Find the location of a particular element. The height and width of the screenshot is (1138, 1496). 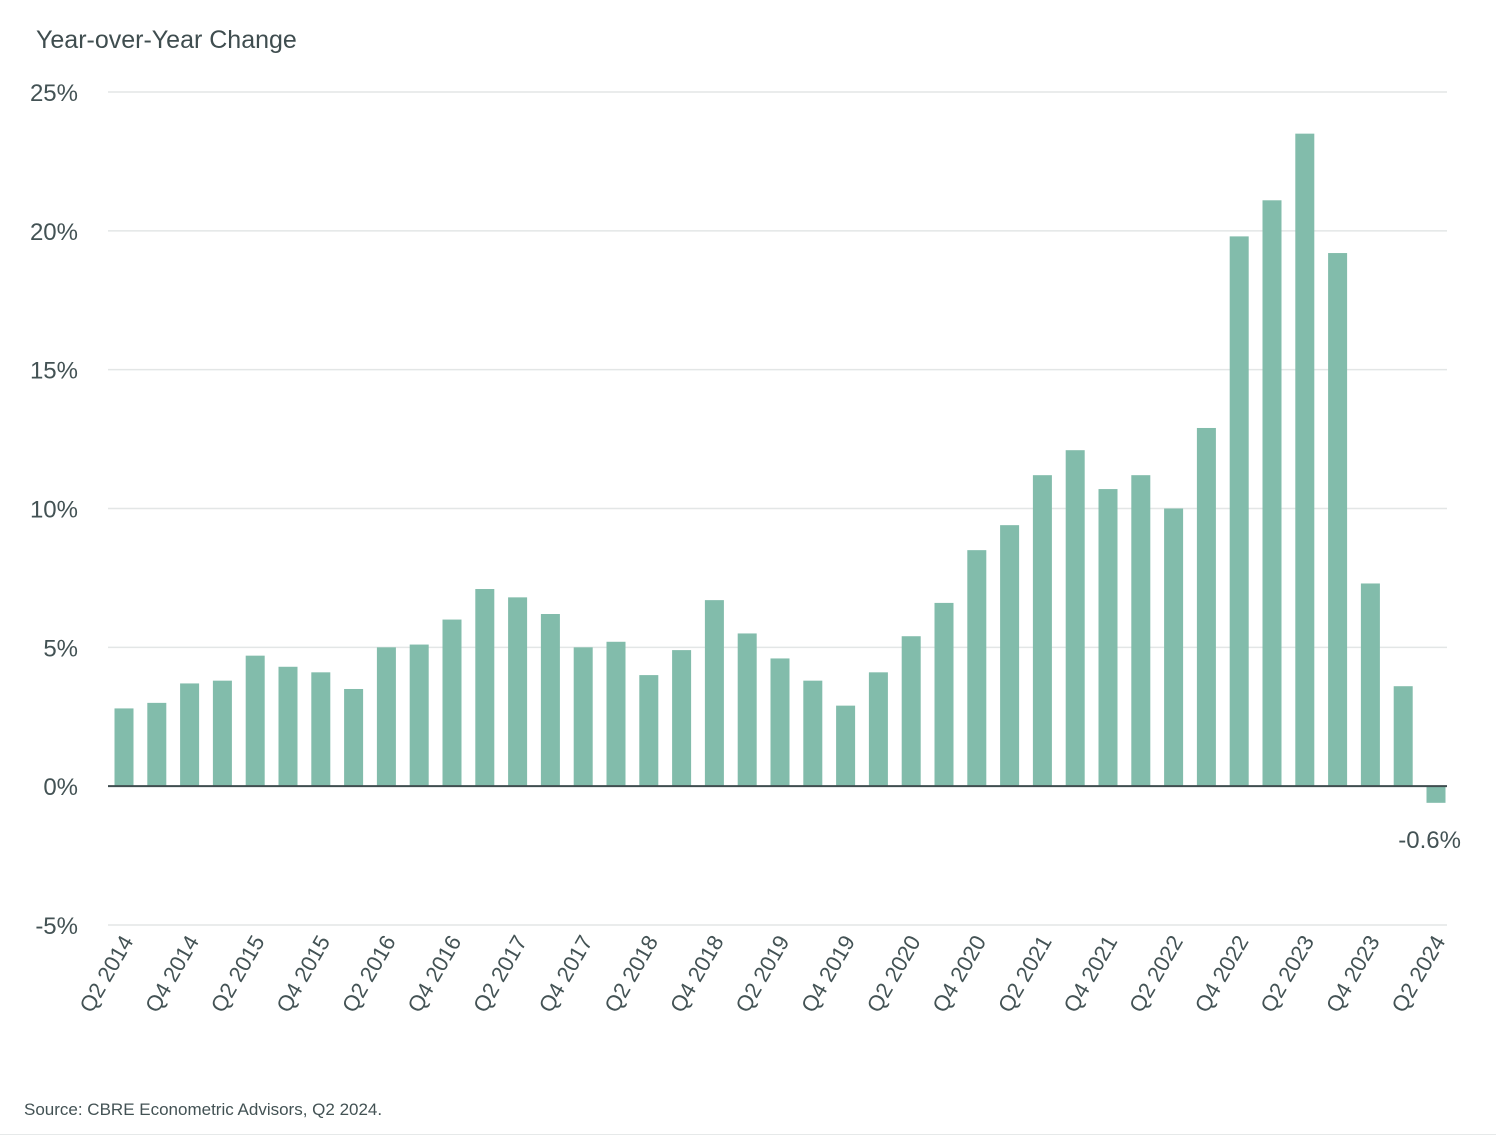

x-tick-label: Q2 2018 is located at coordinates (631, 974).